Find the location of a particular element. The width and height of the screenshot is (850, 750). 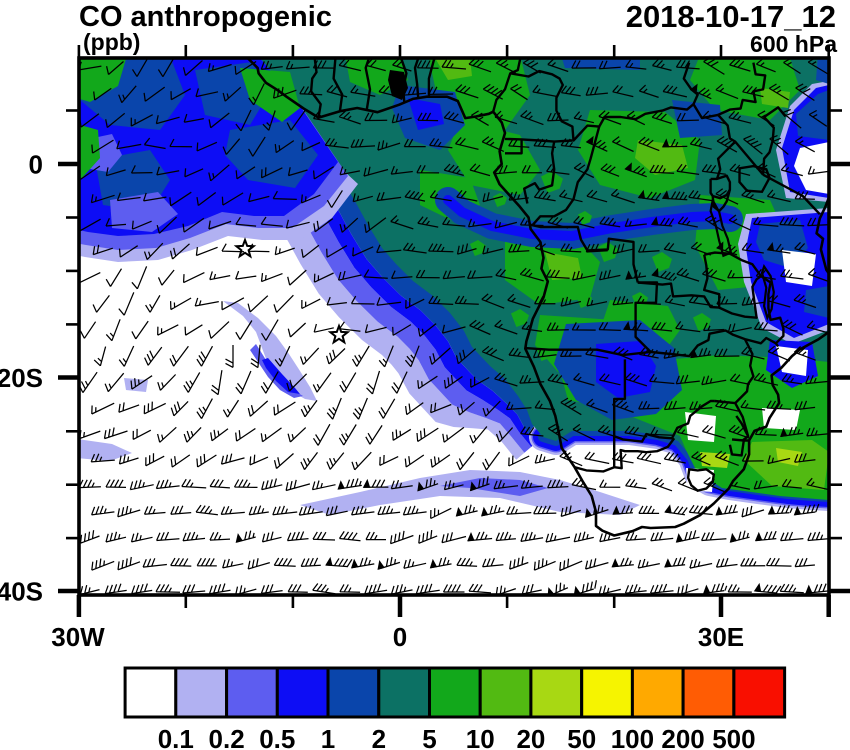

svg-text: 20S is located at coordinates (21, 378).